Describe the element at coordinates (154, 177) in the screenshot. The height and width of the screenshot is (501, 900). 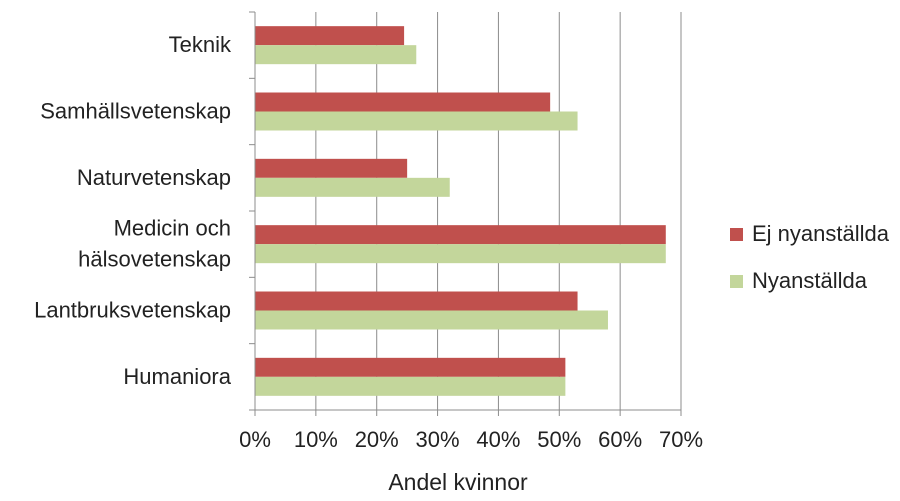
I see `category-label: Naturvetenskap` at that location.